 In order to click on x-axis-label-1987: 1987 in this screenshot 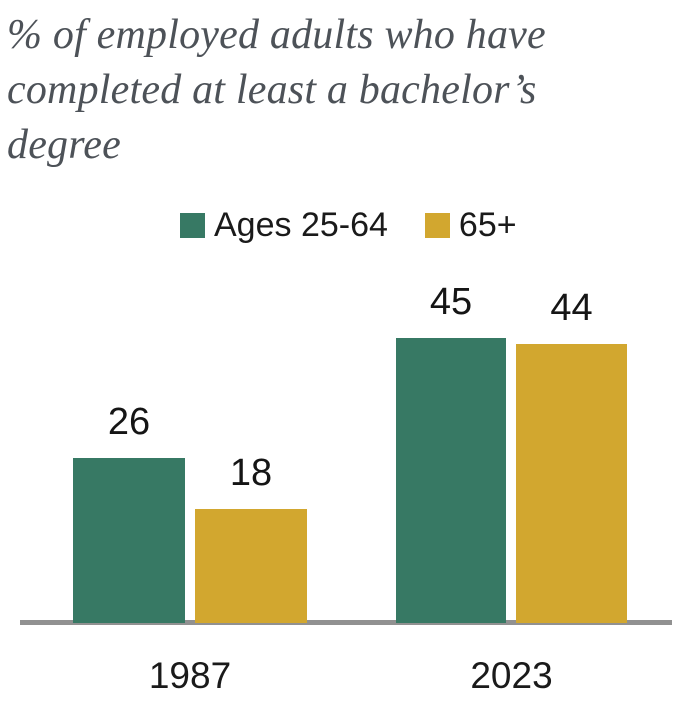, I will do `click(190, 675)`.